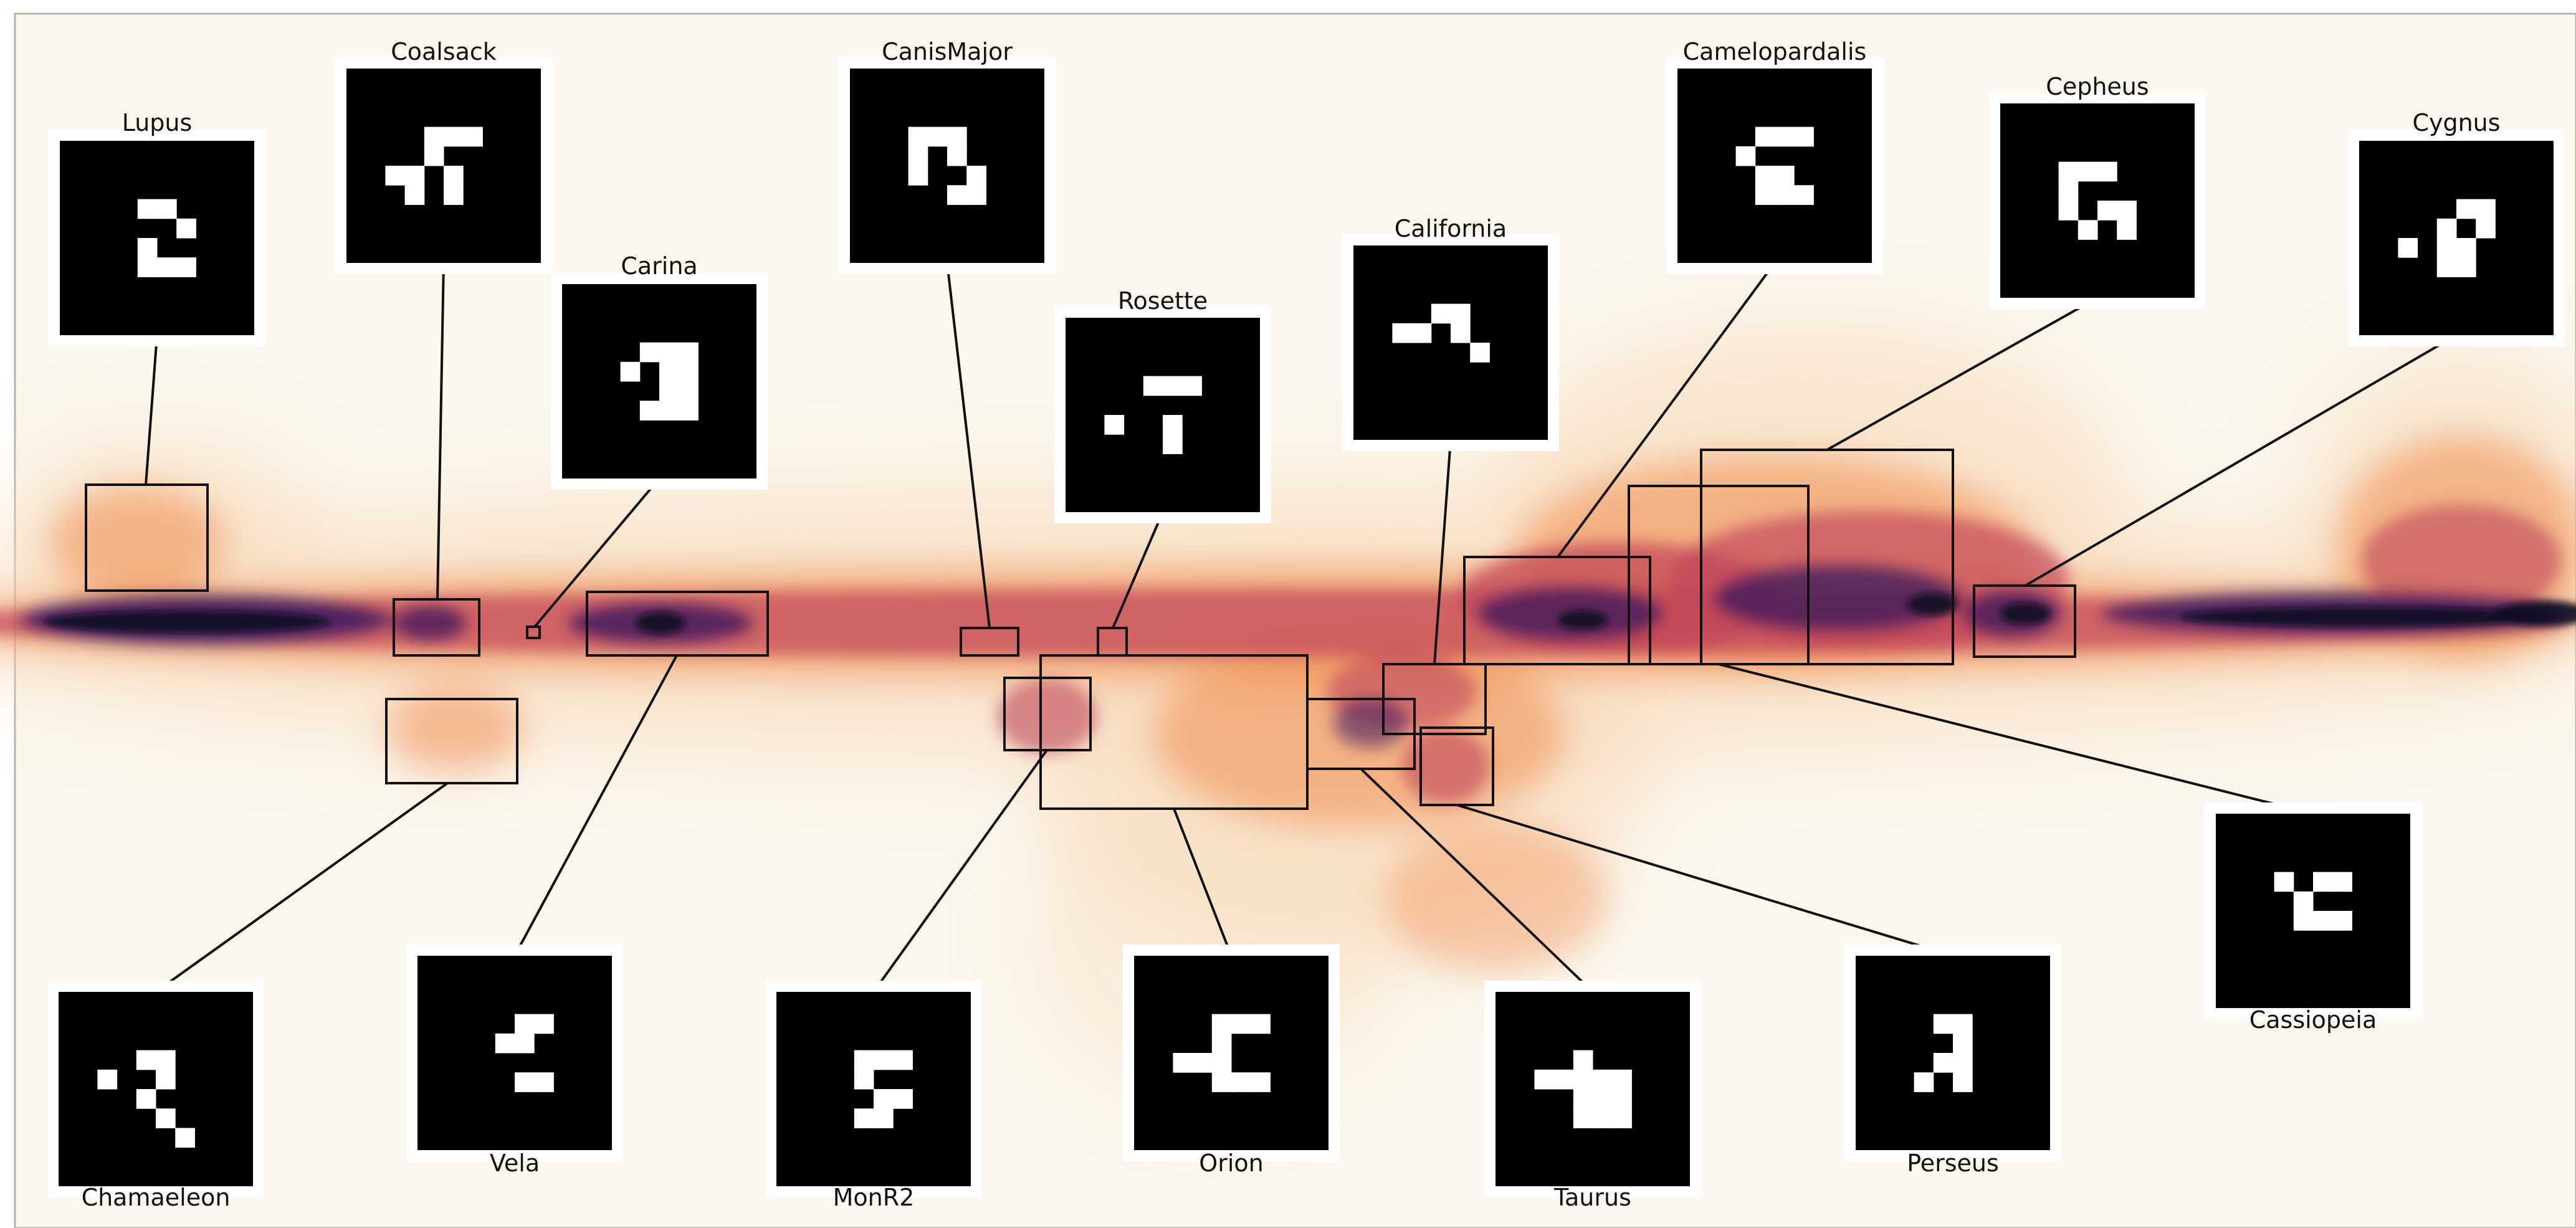 This screenshot has height=1228, width=2576. Describe the element at coordinates (1163, 301) in the screenshot. I see `label-rosette: Rosette` at that location.